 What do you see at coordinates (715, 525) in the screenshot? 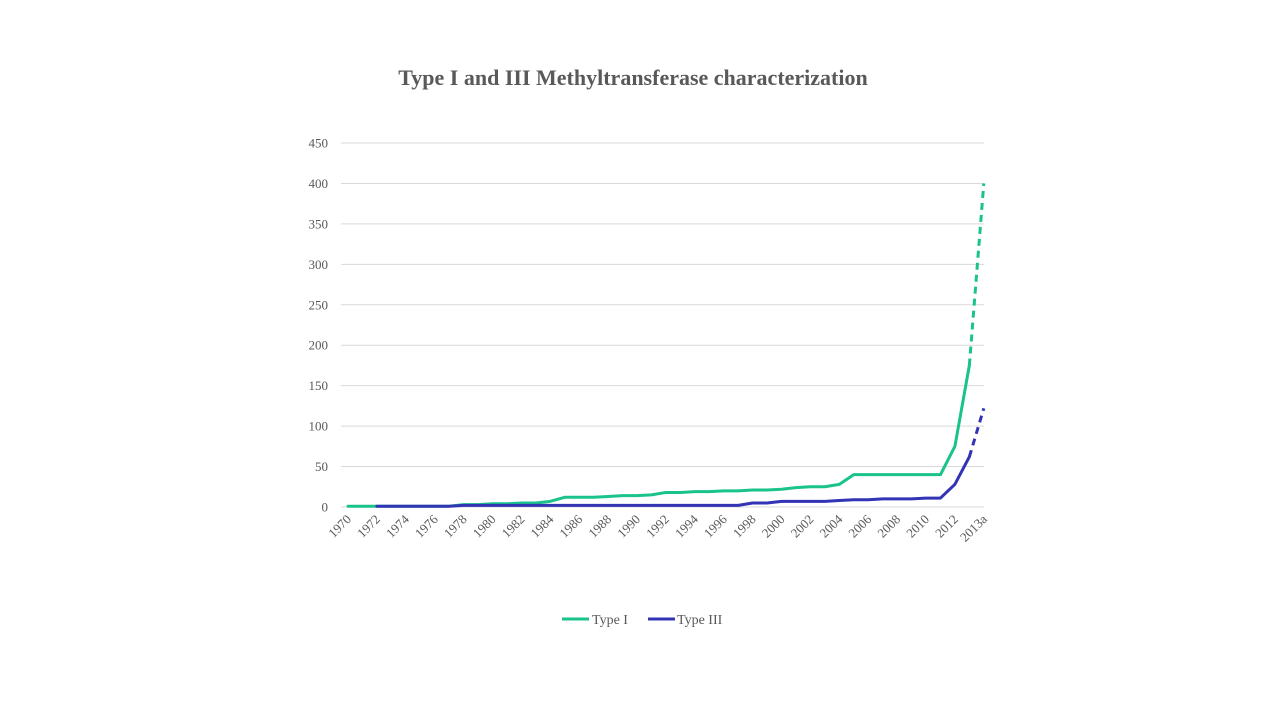
I see `x-tick-label: 1996` at bounding box center [715, 525].